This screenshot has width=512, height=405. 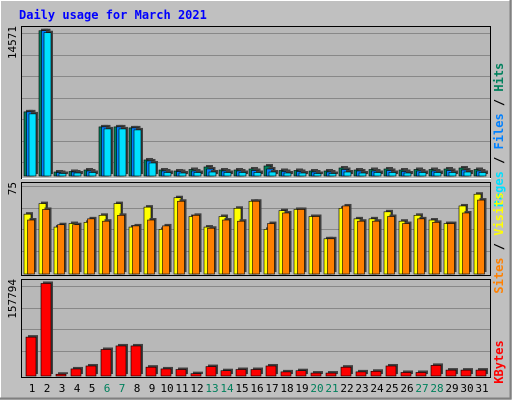 What do you see at coordinates (451, 373) in the screenshot?
I see `bar-kbytes-day-29-face` at bounding box center [451, 373].